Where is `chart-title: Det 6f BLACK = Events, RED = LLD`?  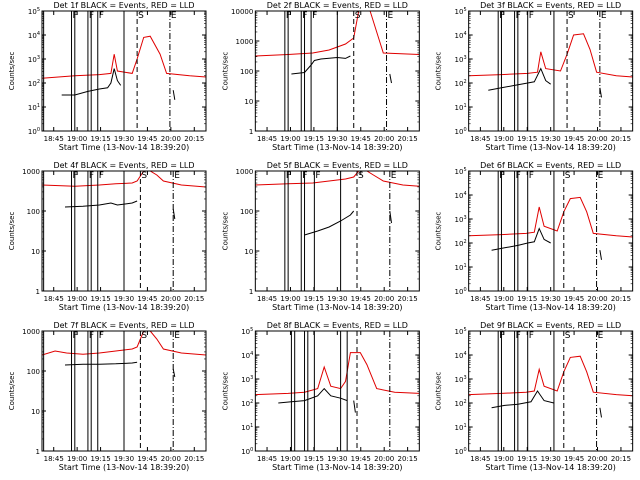 chart-title: Det 6f BLACK = Events, RED = LLD is located at coordinates (550, 165).